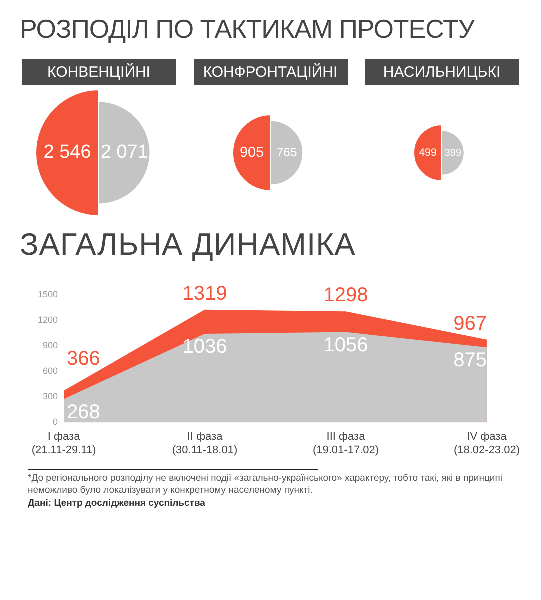 This screenshot has width=541, height=600. I want to click on text: *До регіонального розподілу не включені події «загально-українського» характеру, тобто такі, які в принципі неможливо було локалізувати у конкретному населеному пункті., so click(266, 485).